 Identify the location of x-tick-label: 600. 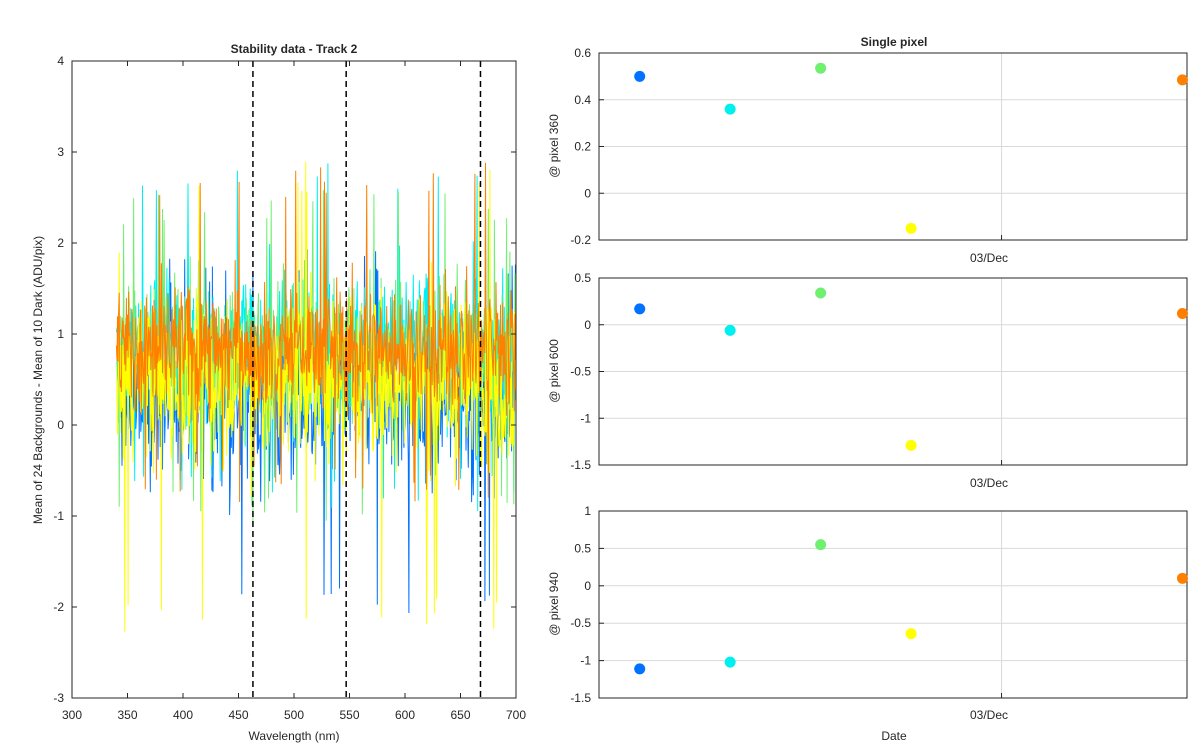
(405, 715).